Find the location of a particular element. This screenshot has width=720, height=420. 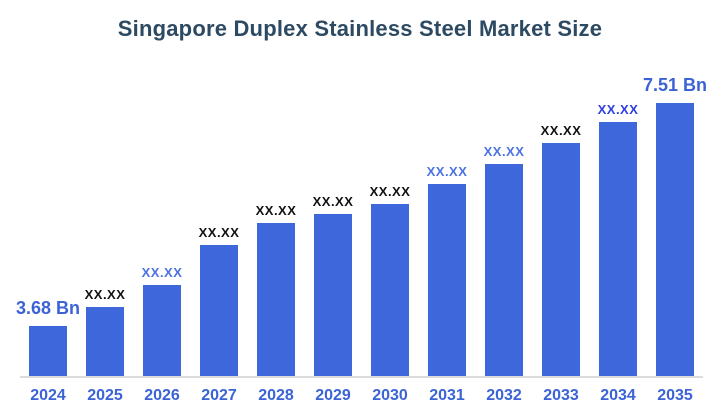

value-label-2026: XX.XX is located at coordinates (162, 272).